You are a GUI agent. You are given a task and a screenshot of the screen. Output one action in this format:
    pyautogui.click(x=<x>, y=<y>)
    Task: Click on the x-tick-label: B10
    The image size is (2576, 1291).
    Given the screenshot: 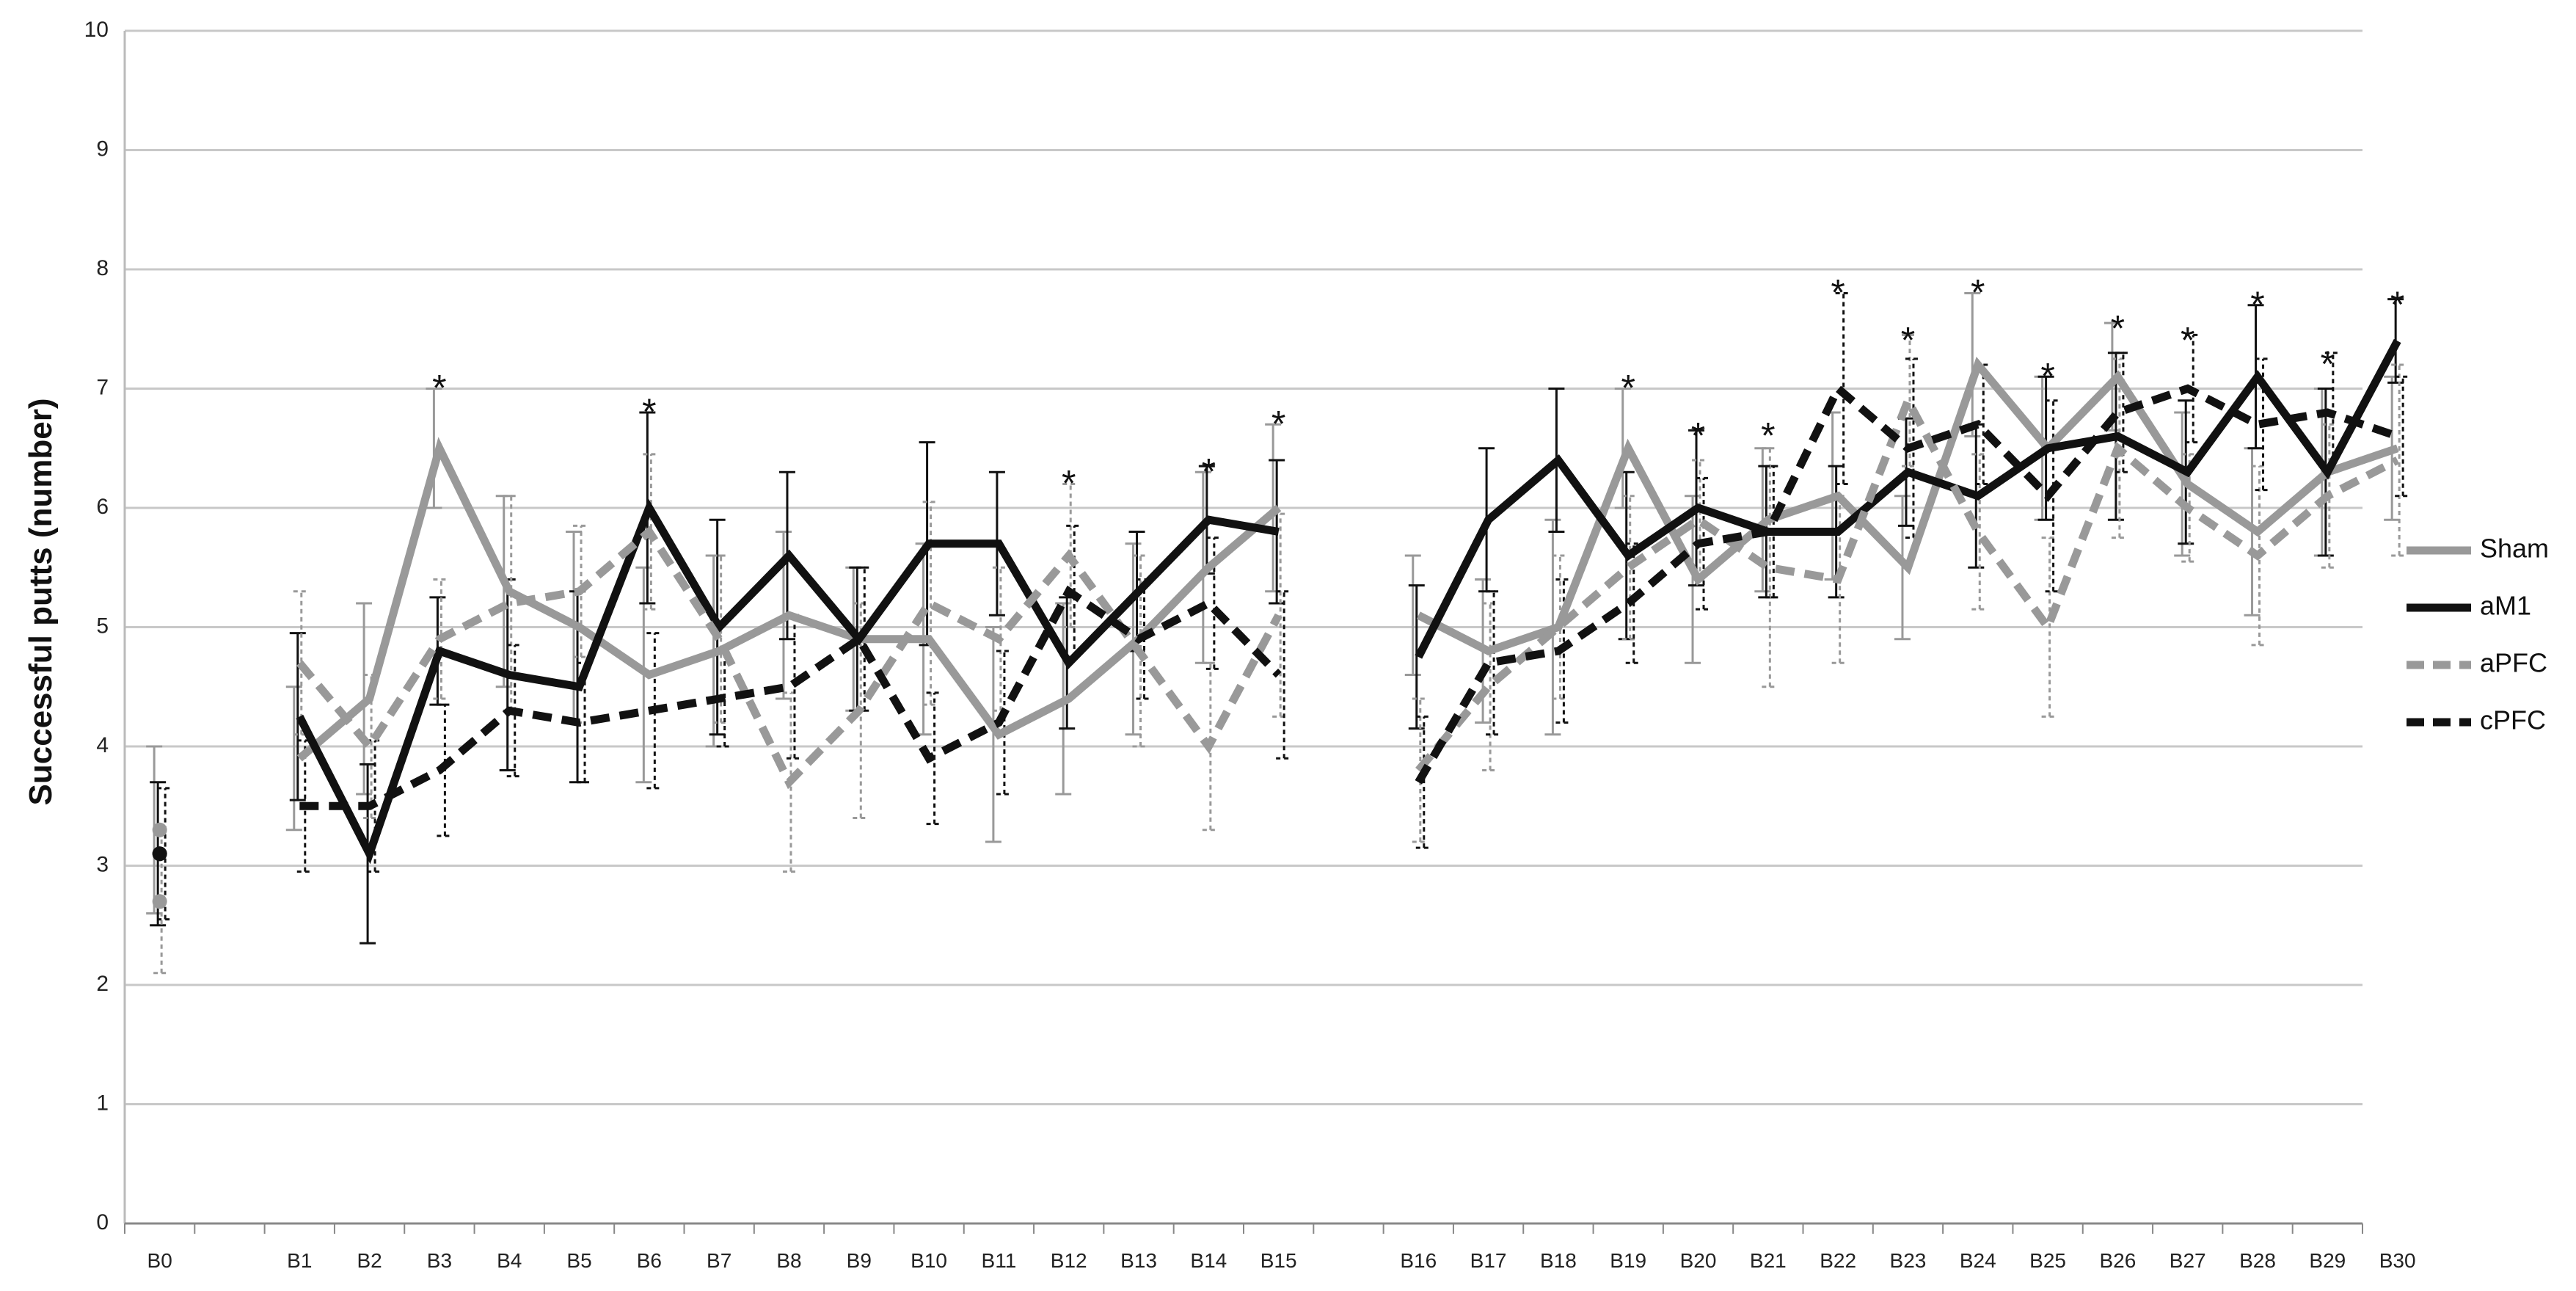 What is the action you would take?
    pyautogui.click(x=929, y=1261)
    